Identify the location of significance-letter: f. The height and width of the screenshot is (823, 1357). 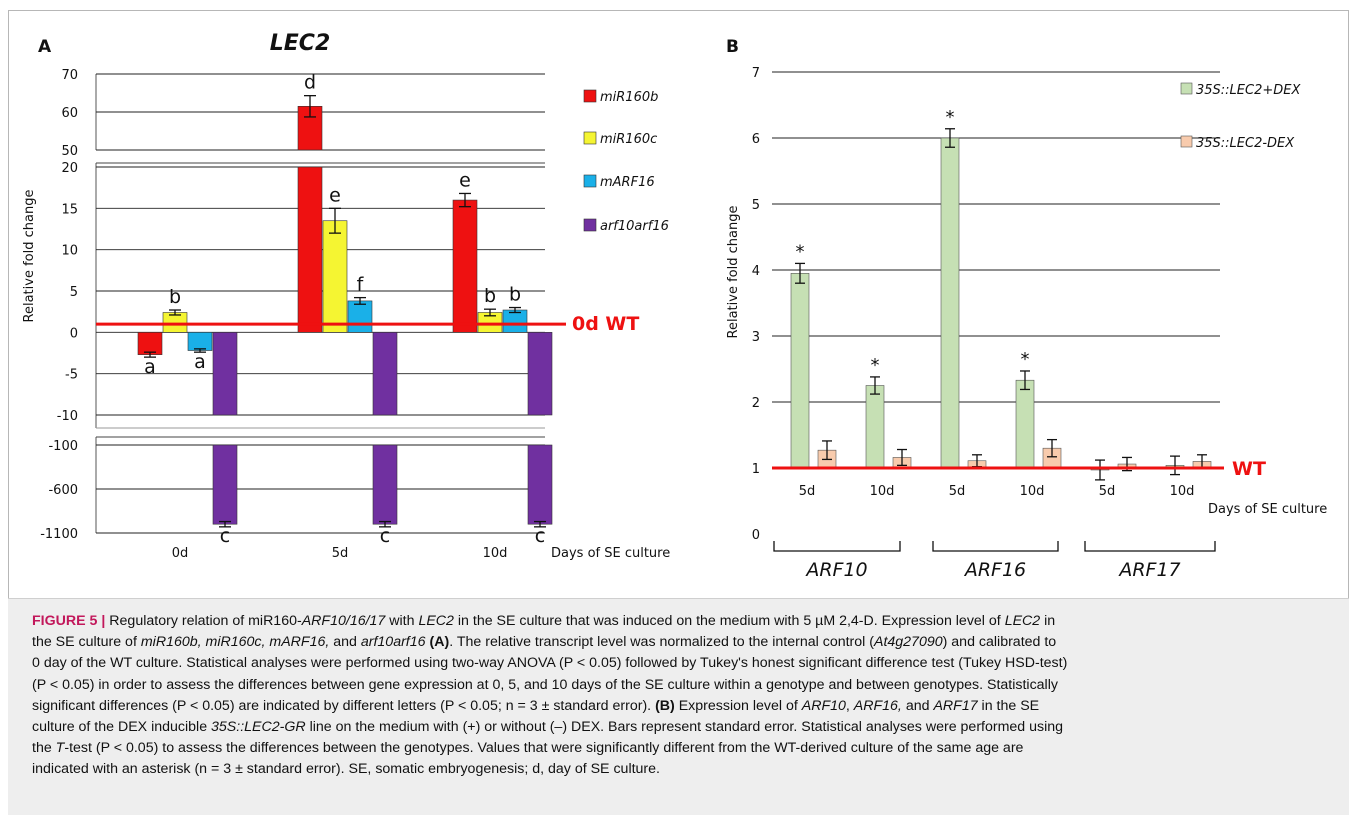
(361, 285).